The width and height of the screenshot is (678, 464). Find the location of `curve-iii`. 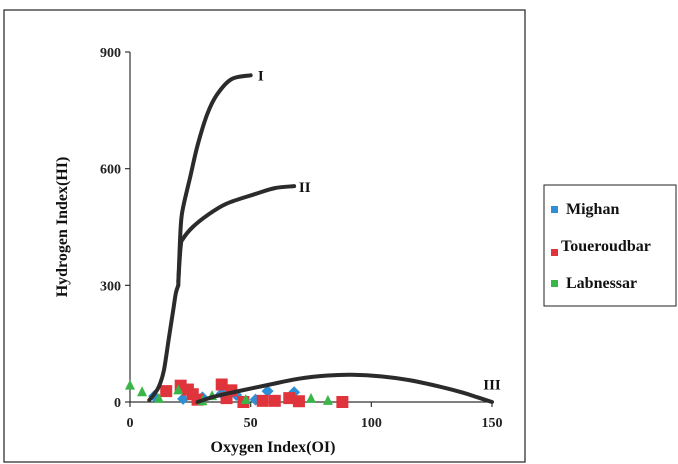

curve-iii is located at coordinates (344, 388).